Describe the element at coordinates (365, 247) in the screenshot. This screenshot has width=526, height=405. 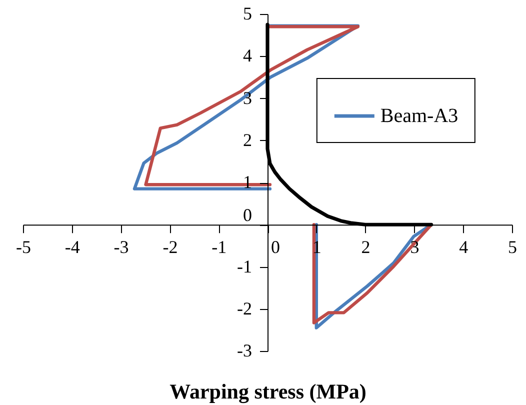
I see `x-tick-label: 2` at that location.